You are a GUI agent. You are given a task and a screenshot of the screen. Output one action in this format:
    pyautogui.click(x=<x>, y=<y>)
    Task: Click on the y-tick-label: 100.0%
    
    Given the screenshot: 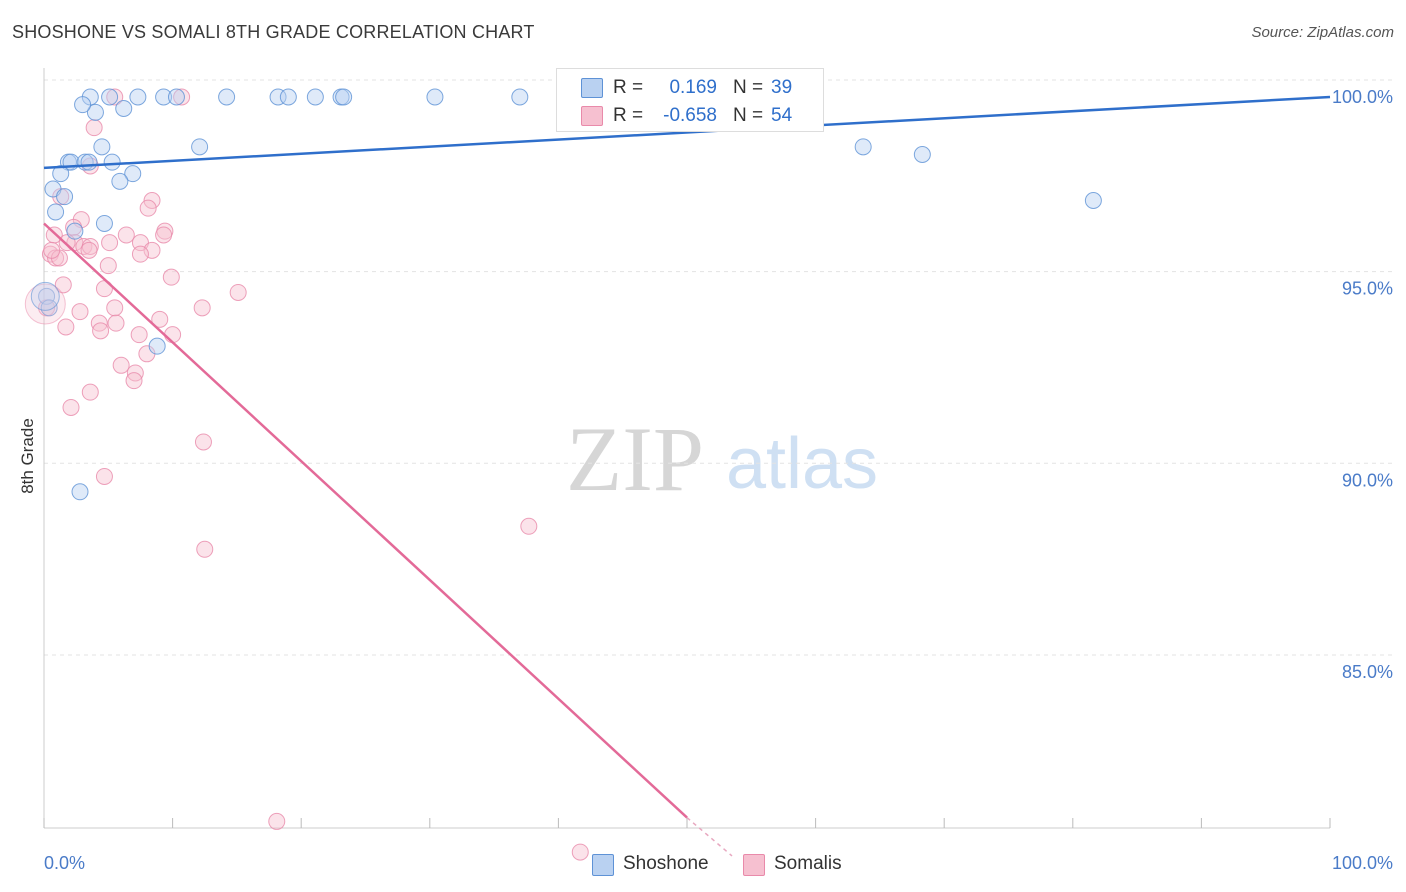 What is the action you would take?
    pyautogui.click(x=1362, y=97)
    